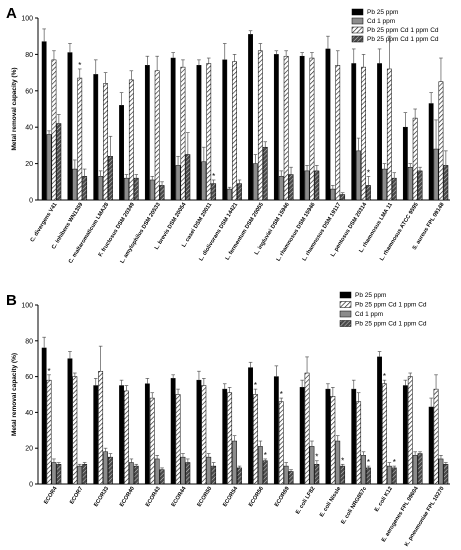  Describe the element at coordinates (27, 306) in the screenshot. I see `y-tick-label: 100` at that location.